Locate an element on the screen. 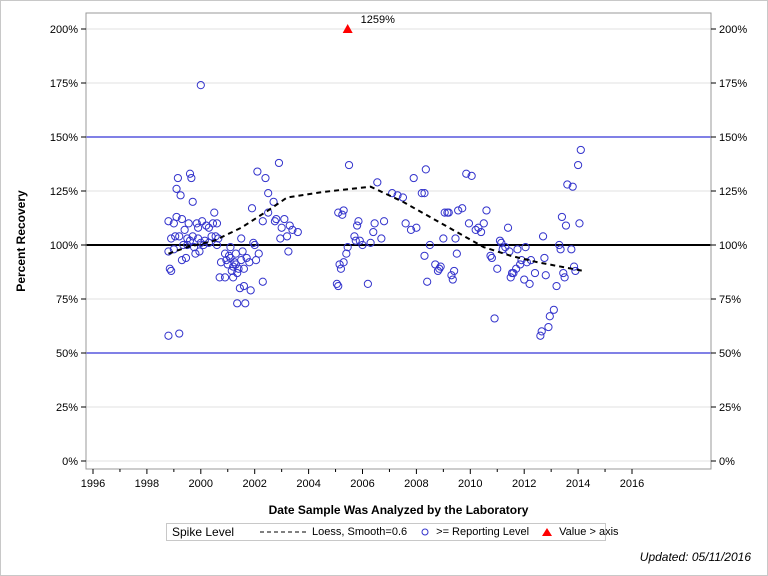  above-axis-marker is located at coordinates (347, 28).